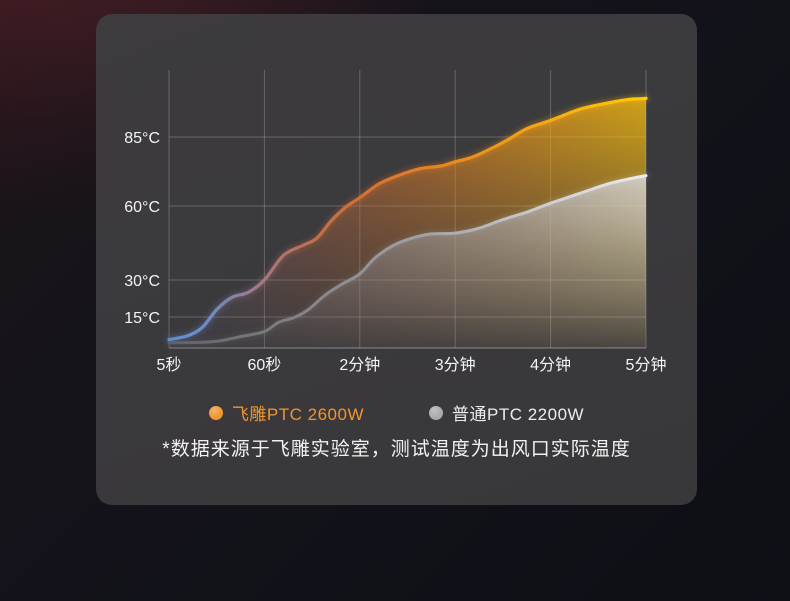 This screenshot has height=601, width=790. I want to click on legend-label-putong: 普通PTC 2200W, so click(518, 414).